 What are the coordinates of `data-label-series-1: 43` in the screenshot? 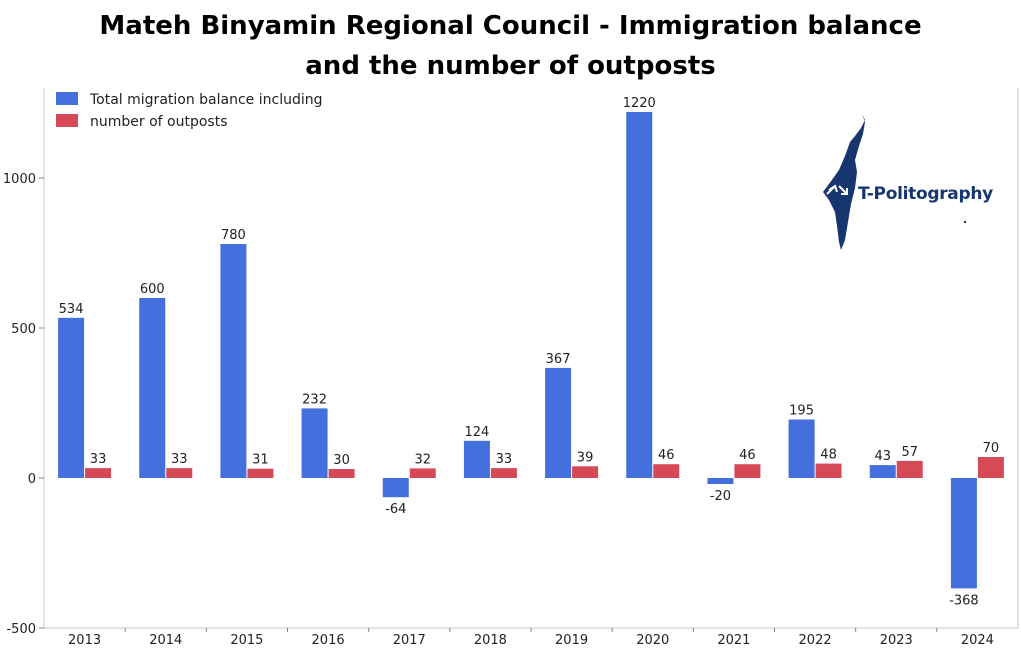 It's located at (882, 456).